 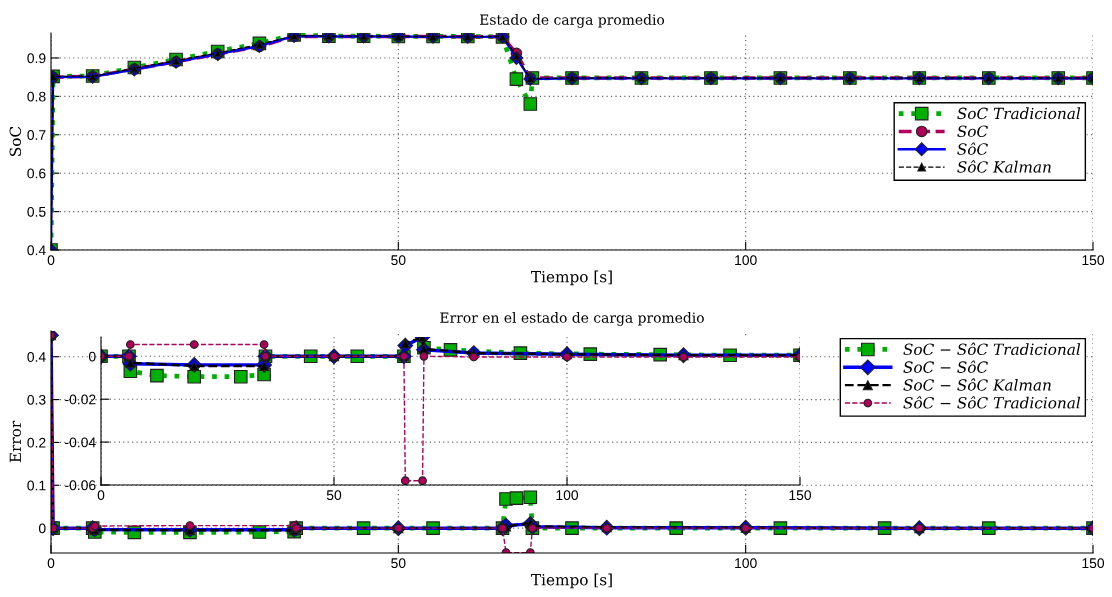 What do you see at coordinates (992, 349) in the screenshot?
I see `legend-label: SoC − SôC Tradicional` at bounding box center [992, 349].